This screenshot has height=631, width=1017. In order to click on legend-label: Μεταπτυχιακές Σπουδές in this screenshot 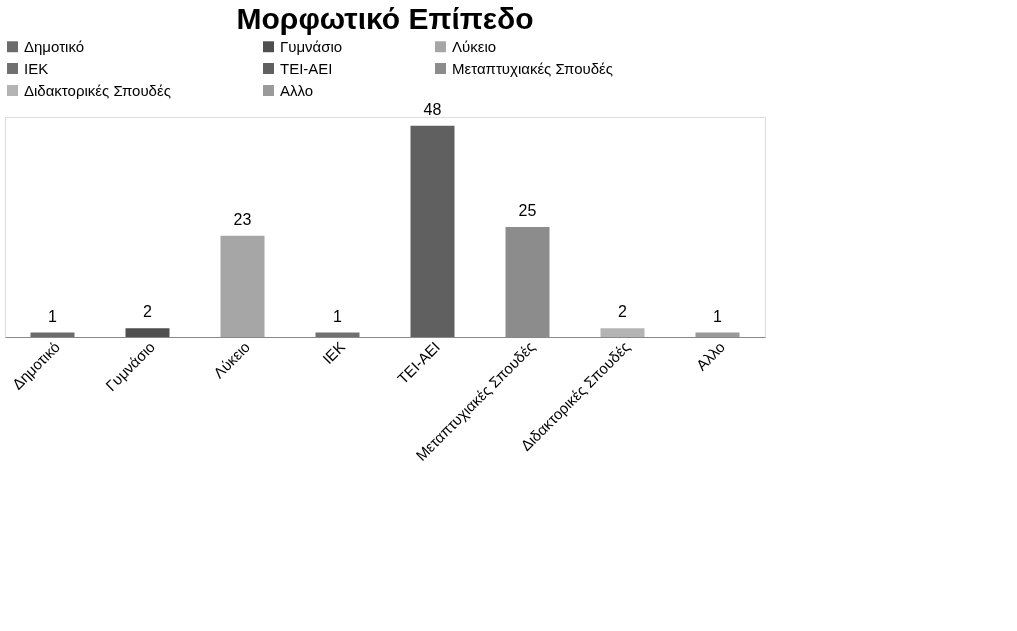, I will do `click(533, 68)`.